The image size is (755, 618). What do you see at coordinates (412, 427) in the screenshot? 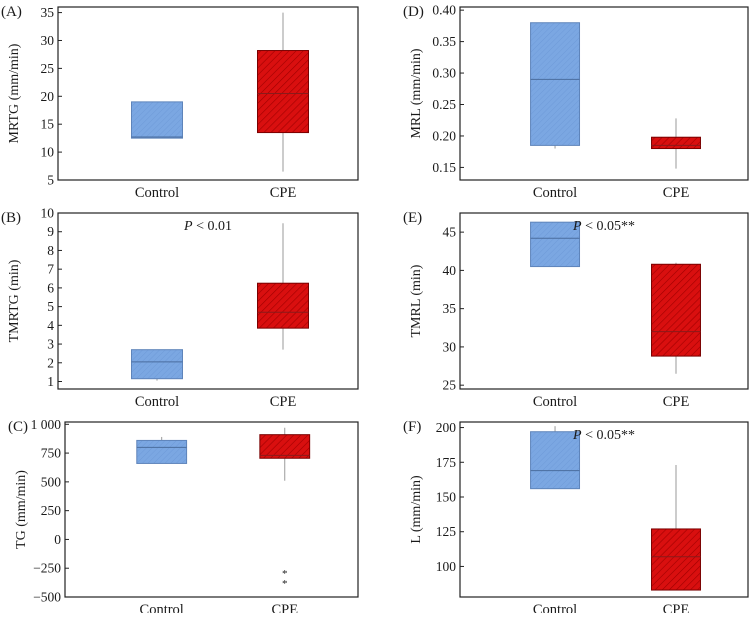
I see `panel-label: (F)` at bounding box center [412, 427].